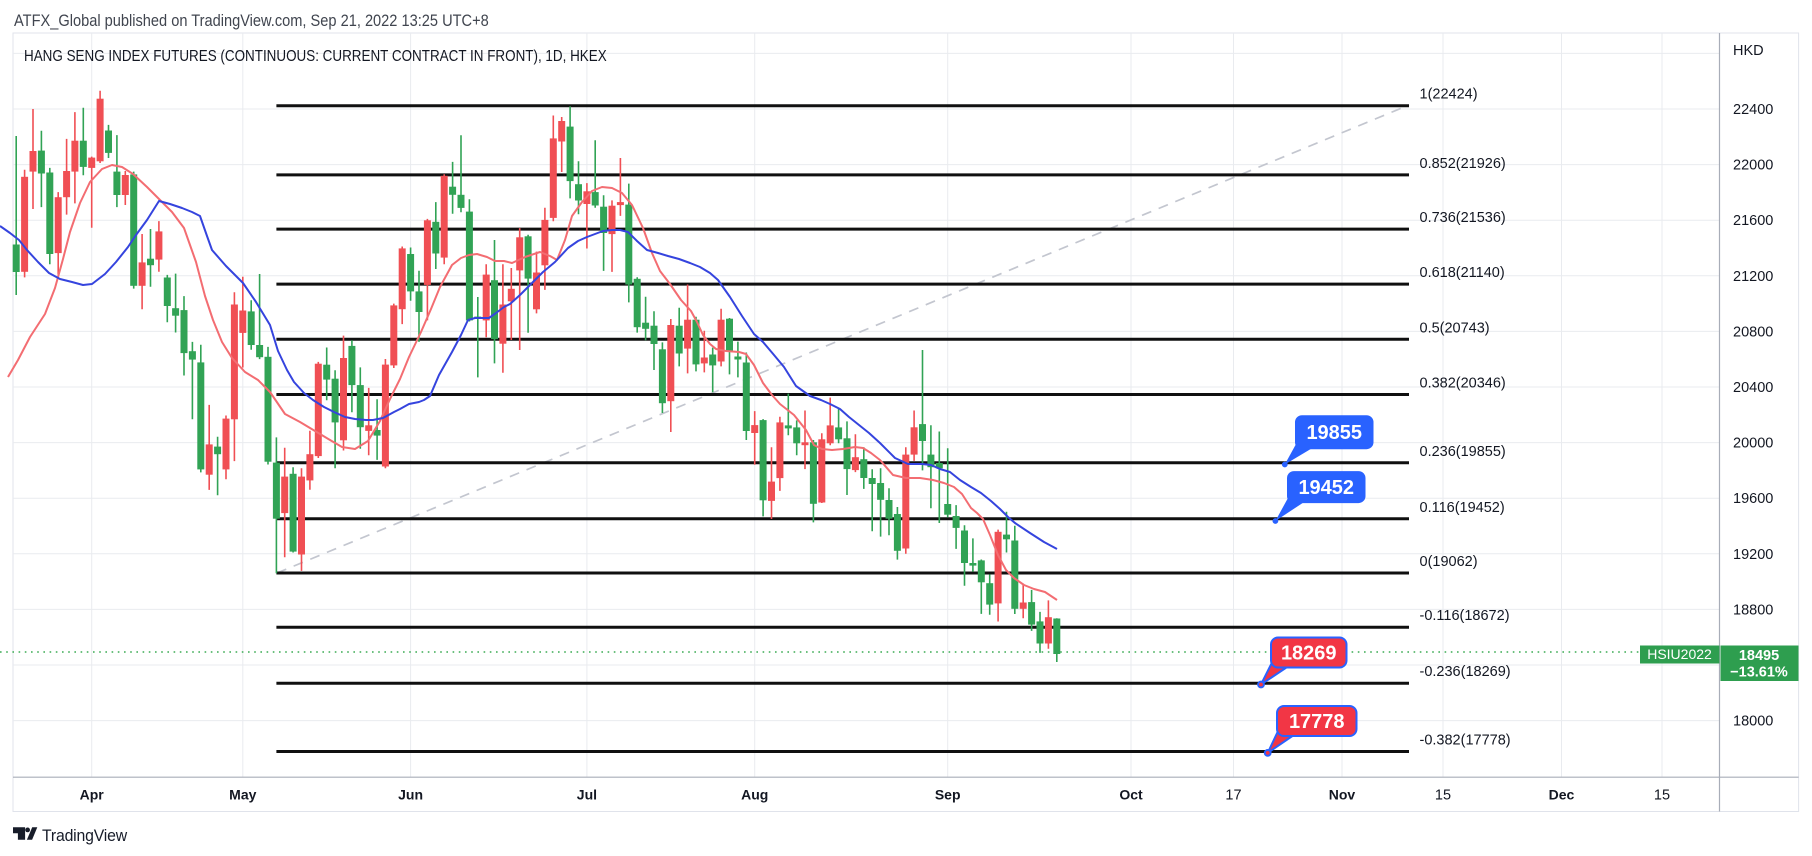 The width and height of the screenshot is (1812, 856). I want to click on svg-text: 22000, so click(1753, 166).